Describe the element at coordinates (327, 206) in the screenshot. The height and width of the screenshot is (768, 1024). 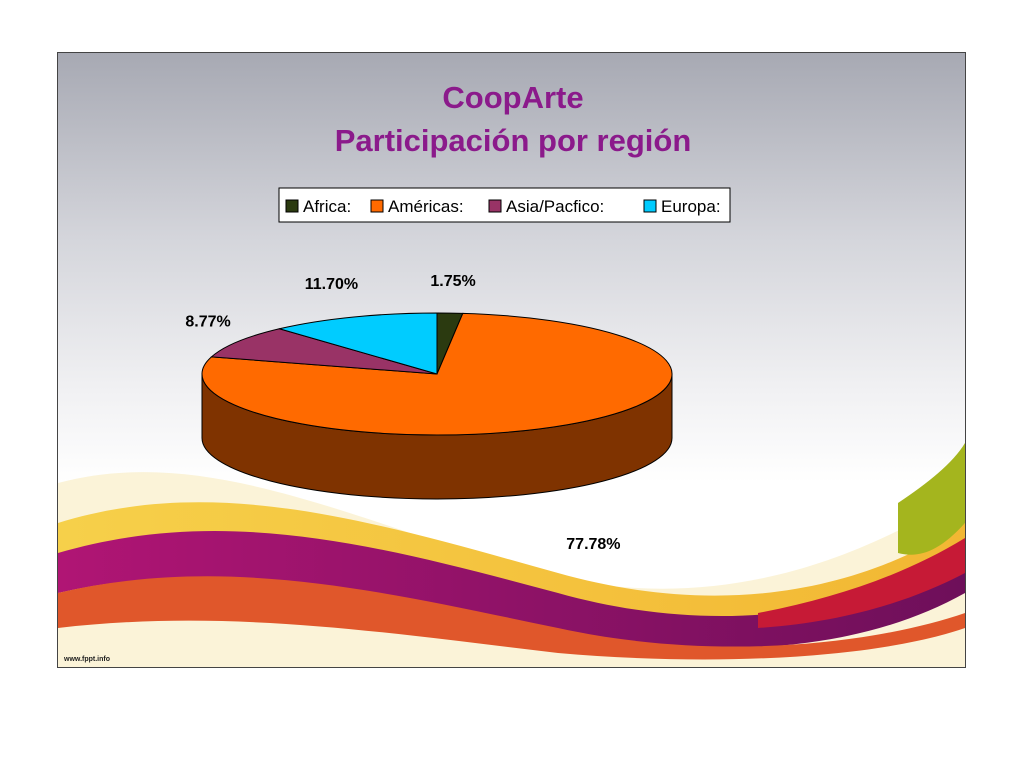
I see `legend-label-1: Africa:` at that location.